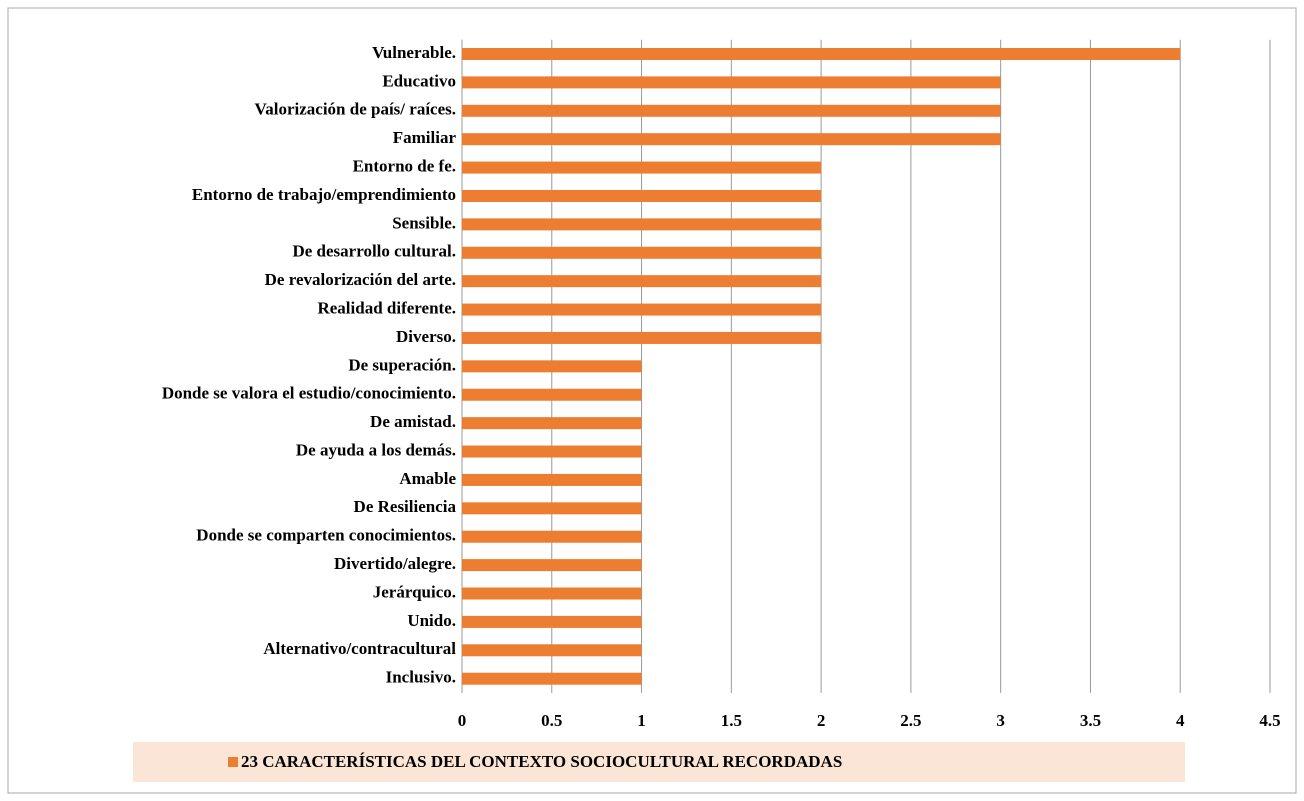  I want to click on y-tick-label: De superación., so click(402, 364).